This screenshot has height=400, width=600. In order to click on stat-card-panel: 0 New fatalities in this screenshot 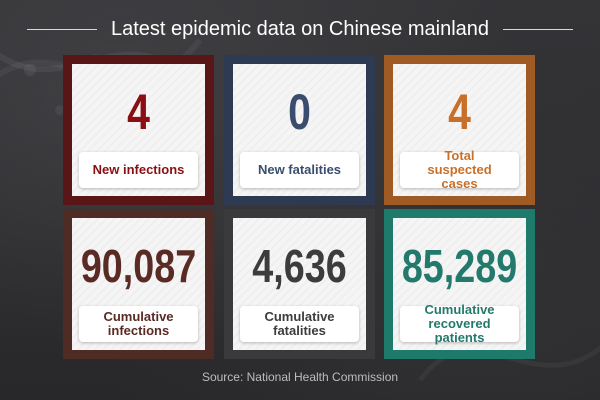, I will do `click(299, 130)`.